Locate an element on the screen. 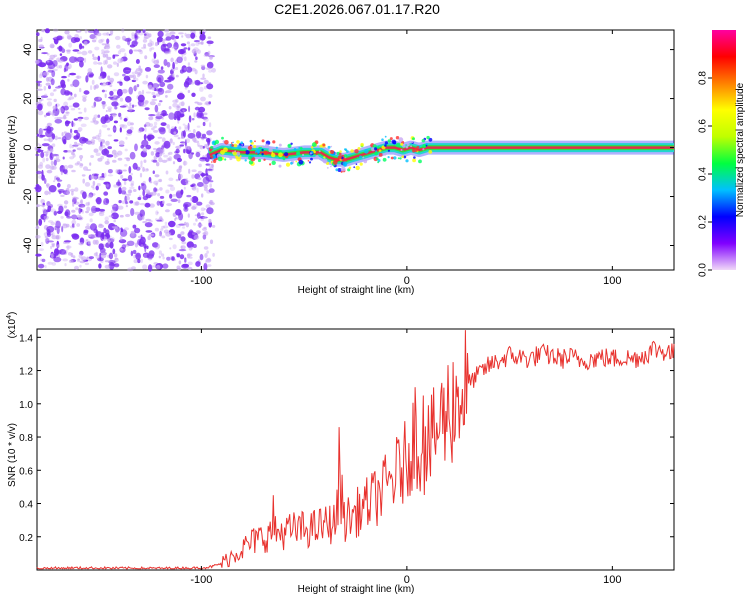 Image resolution: width=750 pixels, height=600 pixels. spectrogram-noise-cloud is located at coordinates (125, 150).